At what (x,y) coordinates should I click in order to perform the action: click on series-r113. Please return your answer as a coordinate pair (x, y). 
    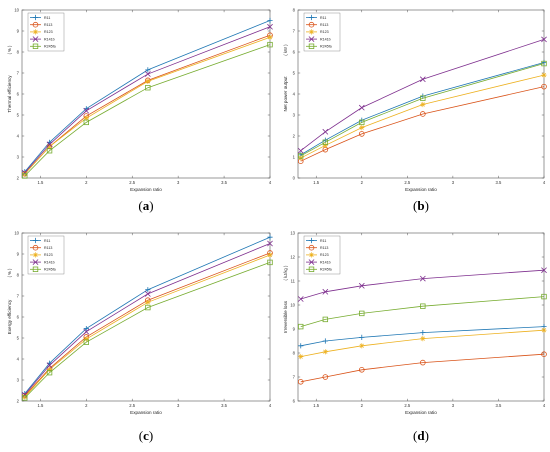
    Looking at the image, I should click on (422, 368).